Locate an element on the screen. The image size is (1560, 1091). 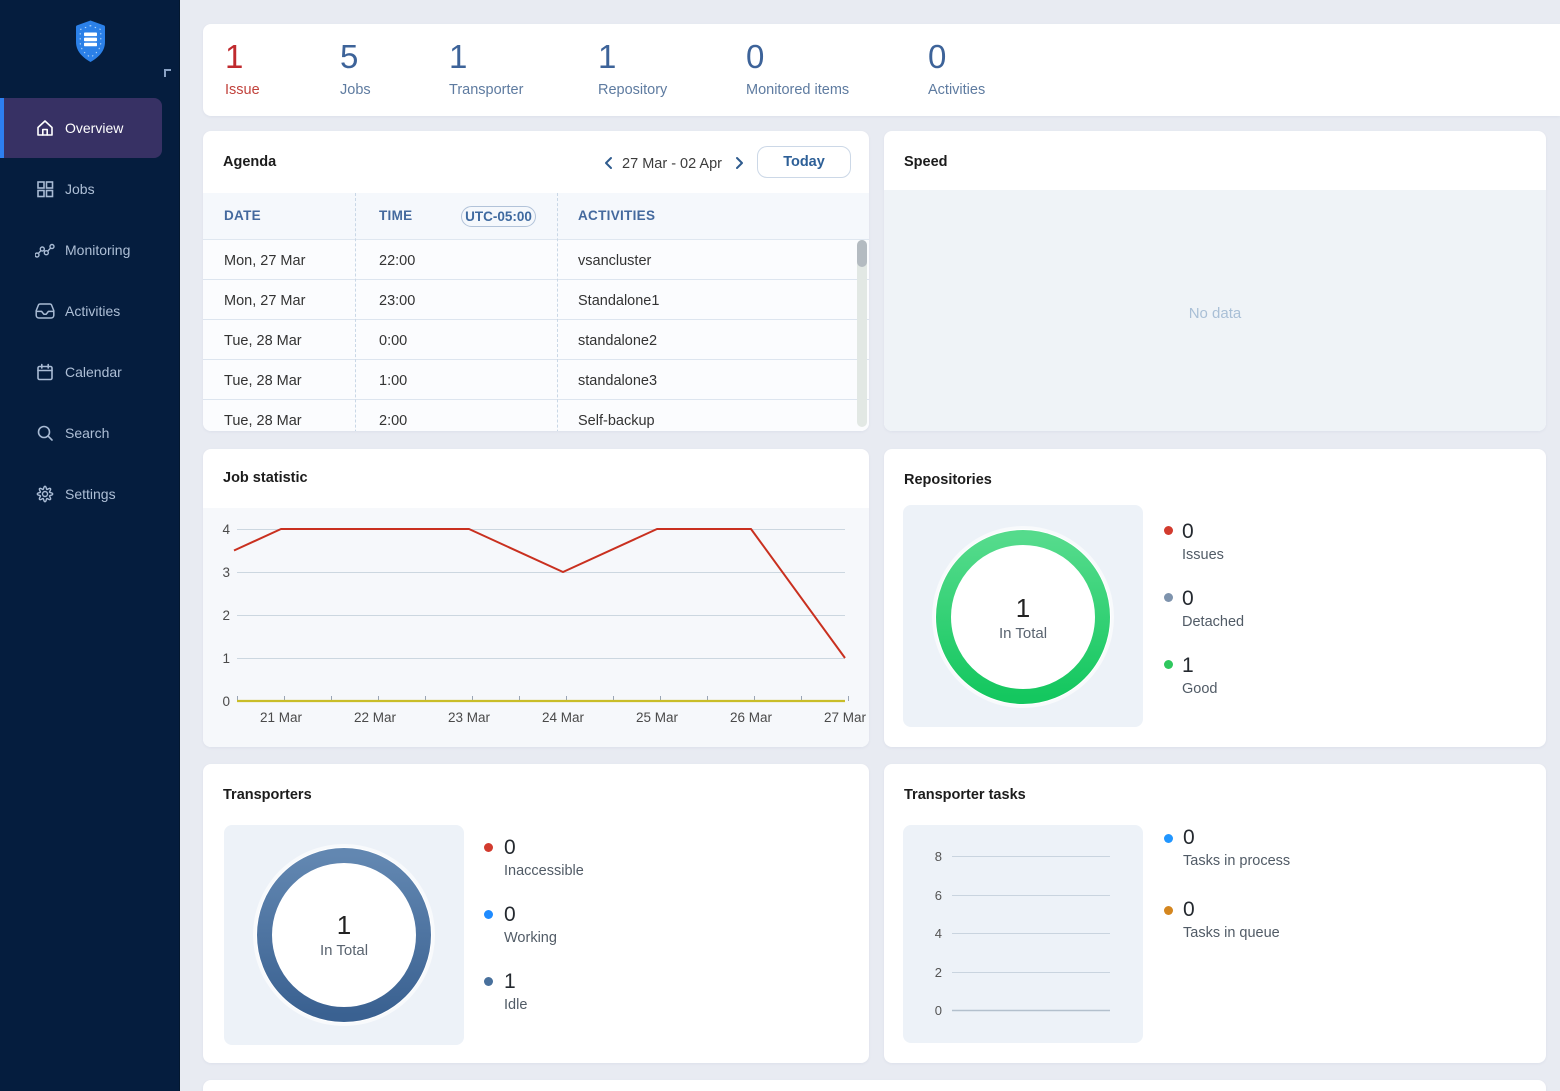
svg-text: 23 Mar is located at coordinates (469, 717).